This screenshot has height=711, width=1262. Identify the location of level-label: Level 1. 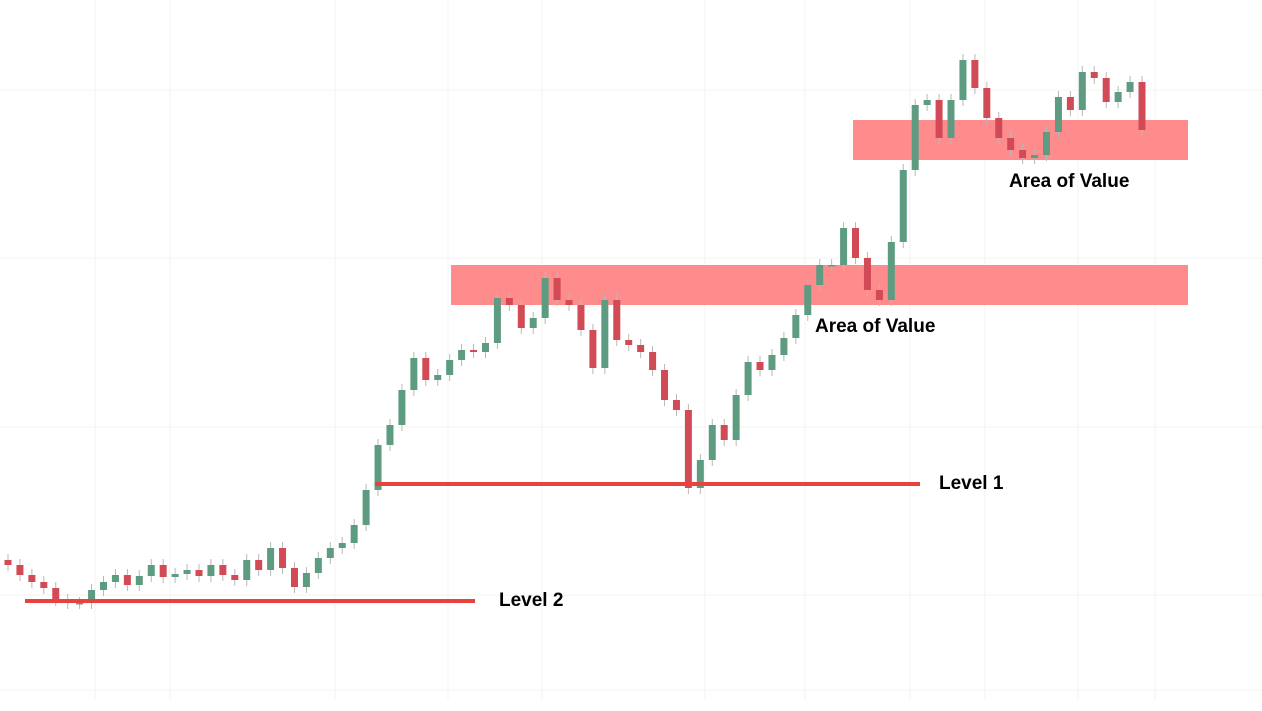
(971, 483).